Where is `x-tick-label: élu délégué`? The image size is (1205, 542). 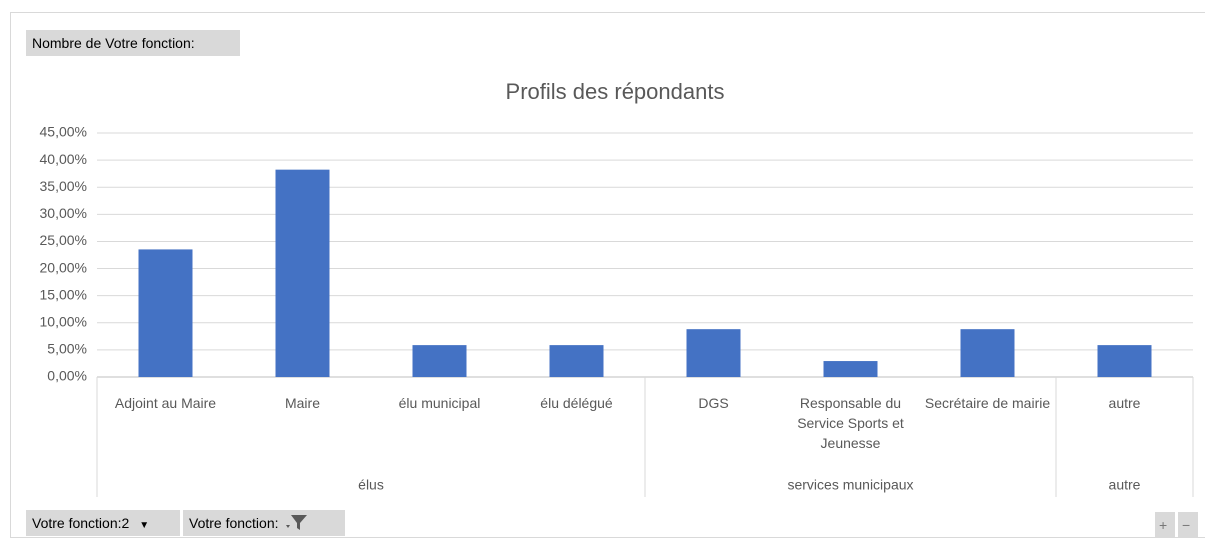
x-tick-label: élu délégué is located at coordinates (576, 403).